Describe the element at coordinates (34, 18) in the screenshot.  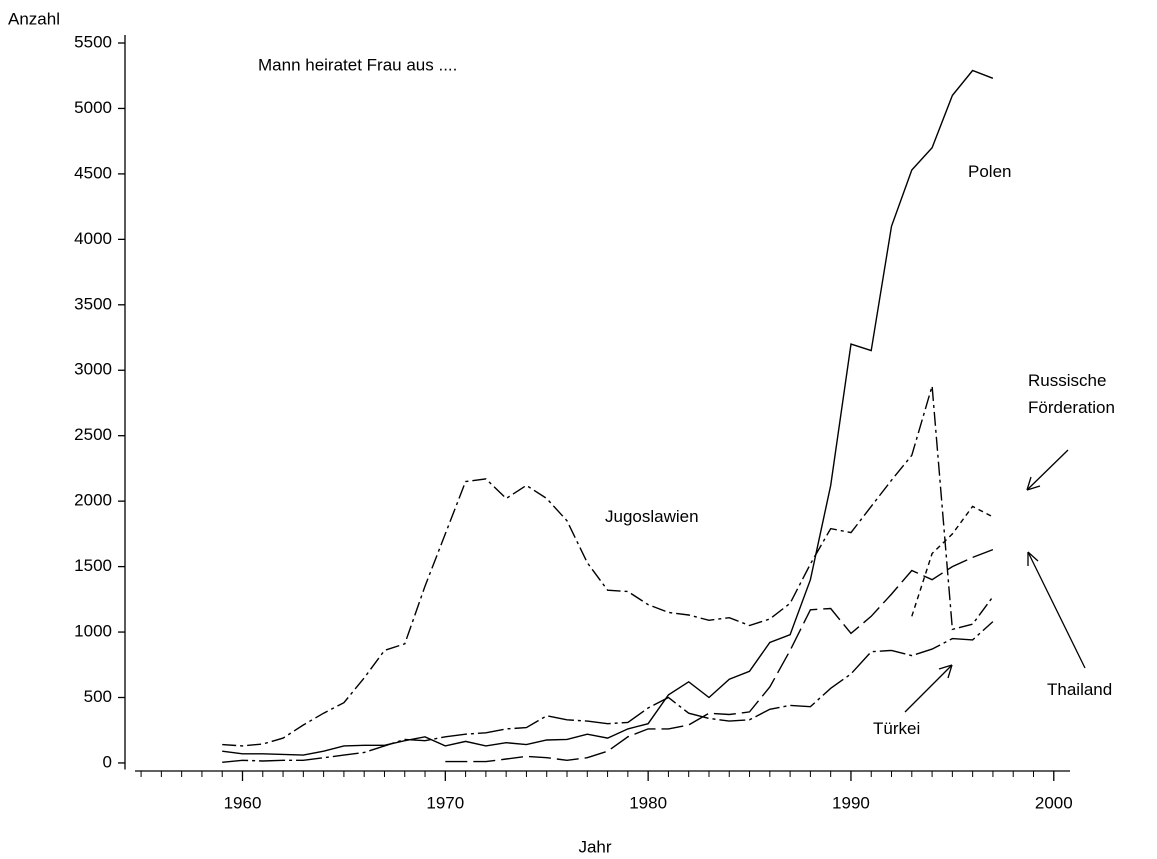
I see `y-axis-label: Anzahl` at that location.